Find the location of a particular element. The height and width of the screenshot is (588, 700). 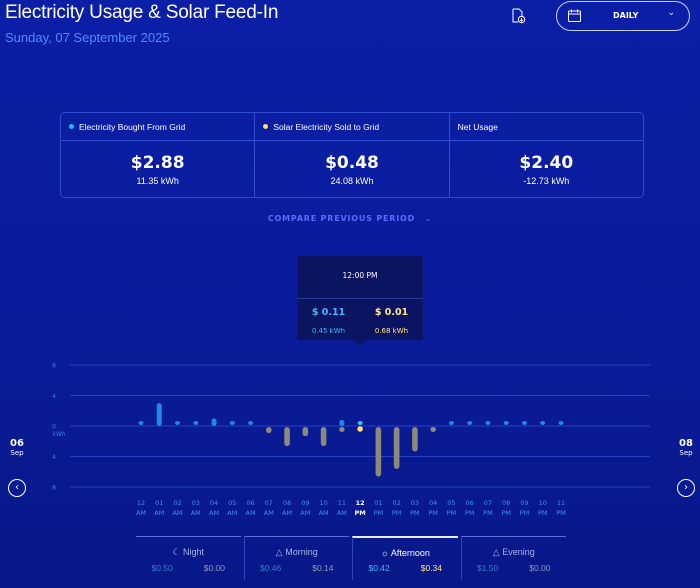

x-tick-label: 03 is located at coordinates (196, 503).